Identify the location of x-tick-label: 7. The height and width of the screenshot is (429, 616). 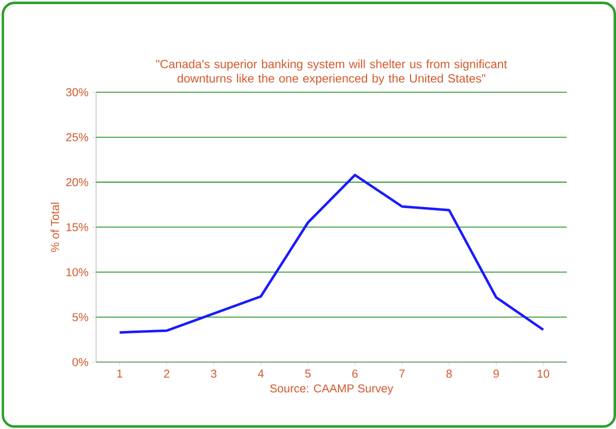
(402, 373).